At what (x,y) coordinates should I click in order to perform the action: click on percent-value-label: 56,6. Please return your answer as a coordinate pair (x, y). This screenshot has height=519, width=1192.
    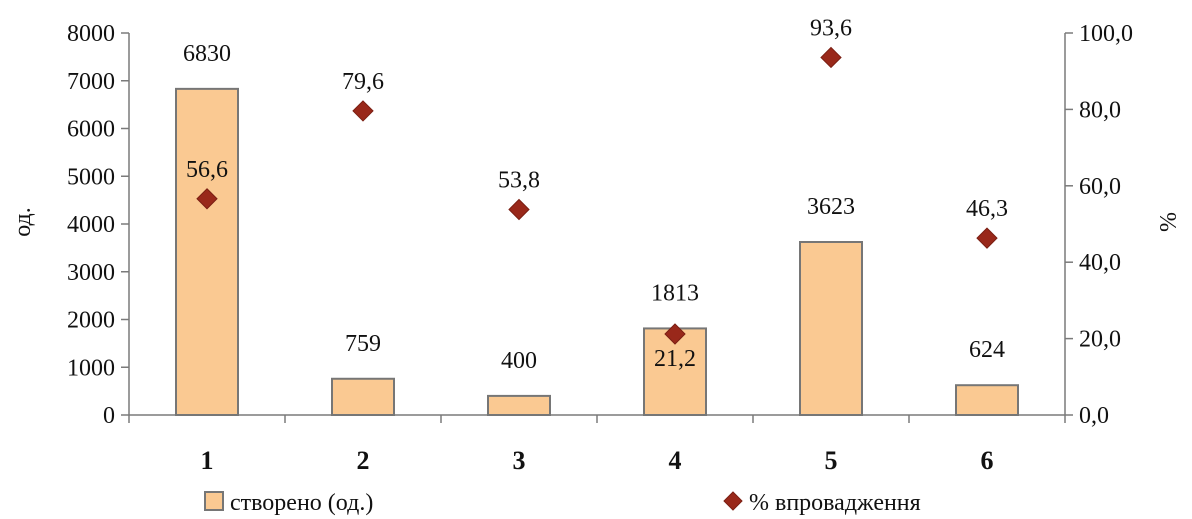
    Looking at the image, I should click on (207, 170).